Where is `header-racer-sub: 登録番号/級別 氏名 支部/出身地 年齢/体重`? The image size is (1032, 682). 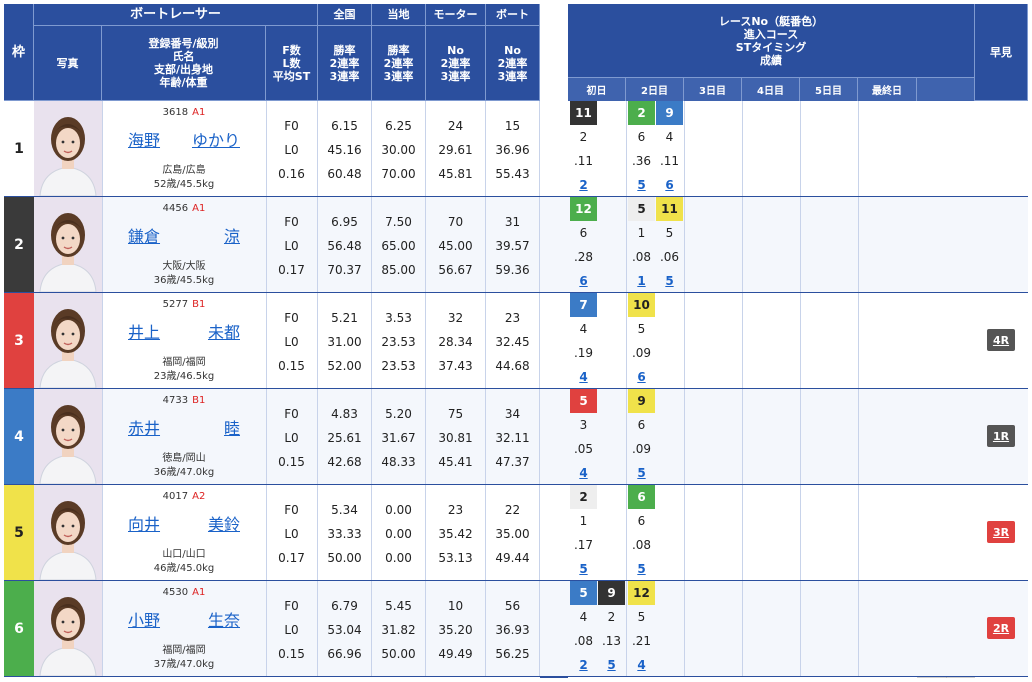 header-racer-sub: 登録番号/級別 氏名 支部/出身地 年齢/体重 is located at coordinates (184, 63).